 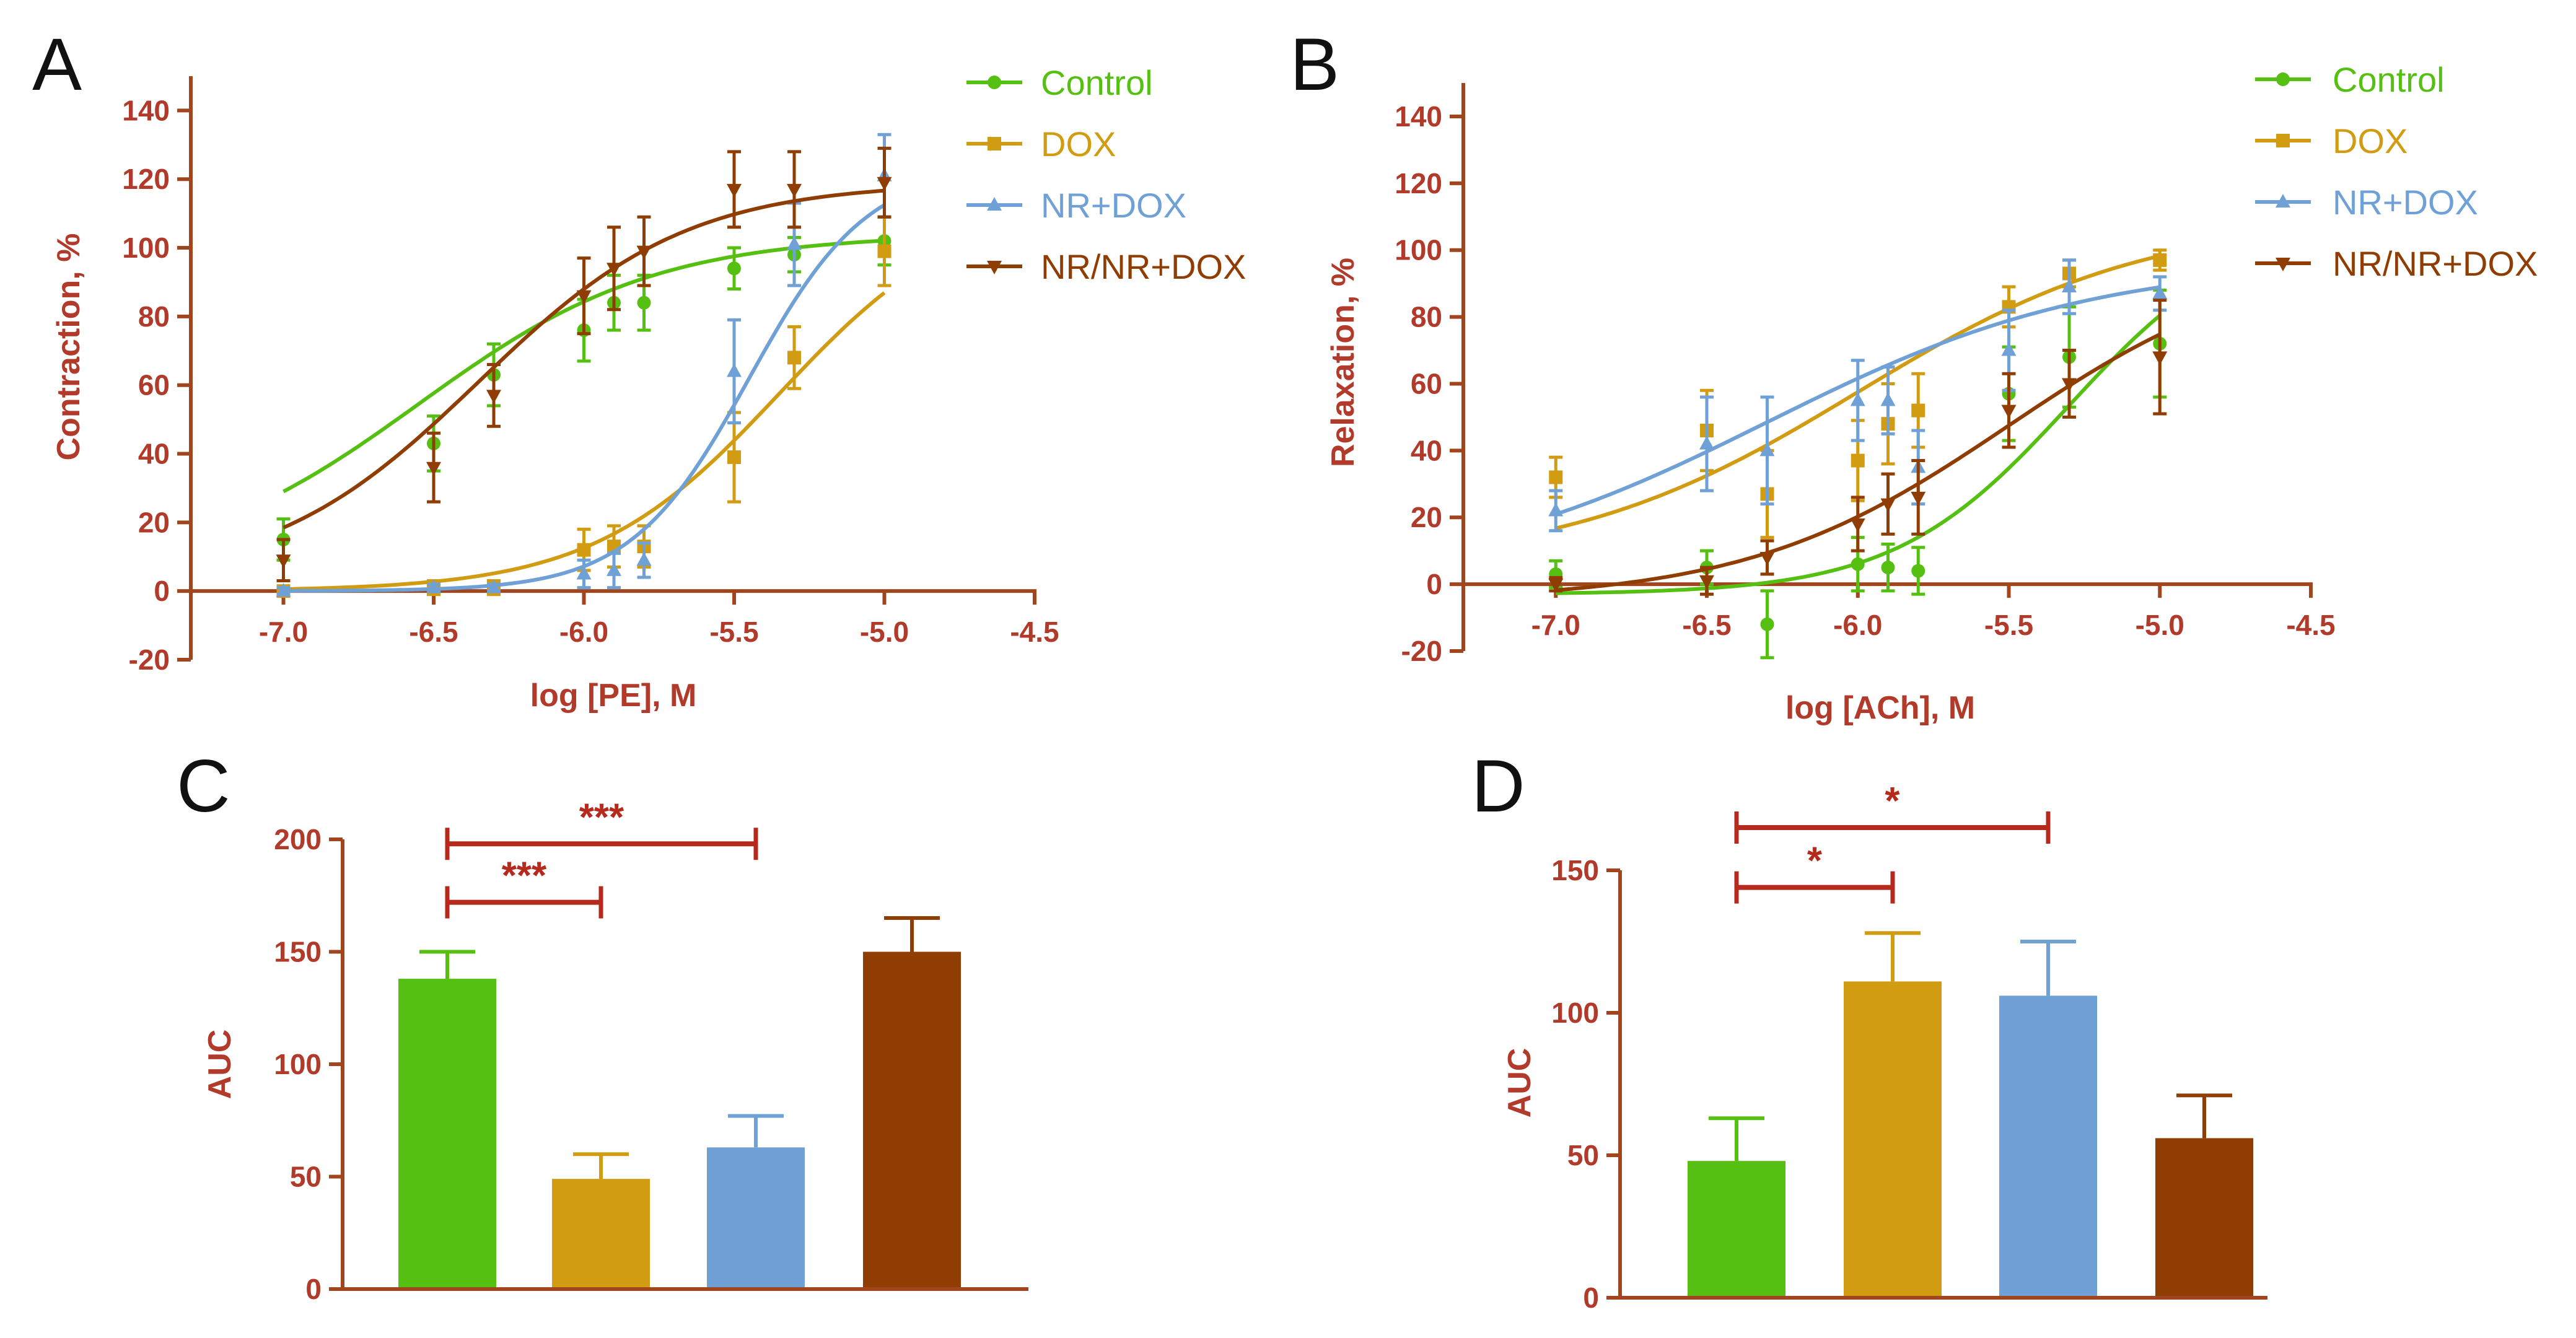 What do you see at coordinates (994, 267) in the screenshot?
I see `legend-marker-nr-nr-dox` at bounding box center [994, 267].